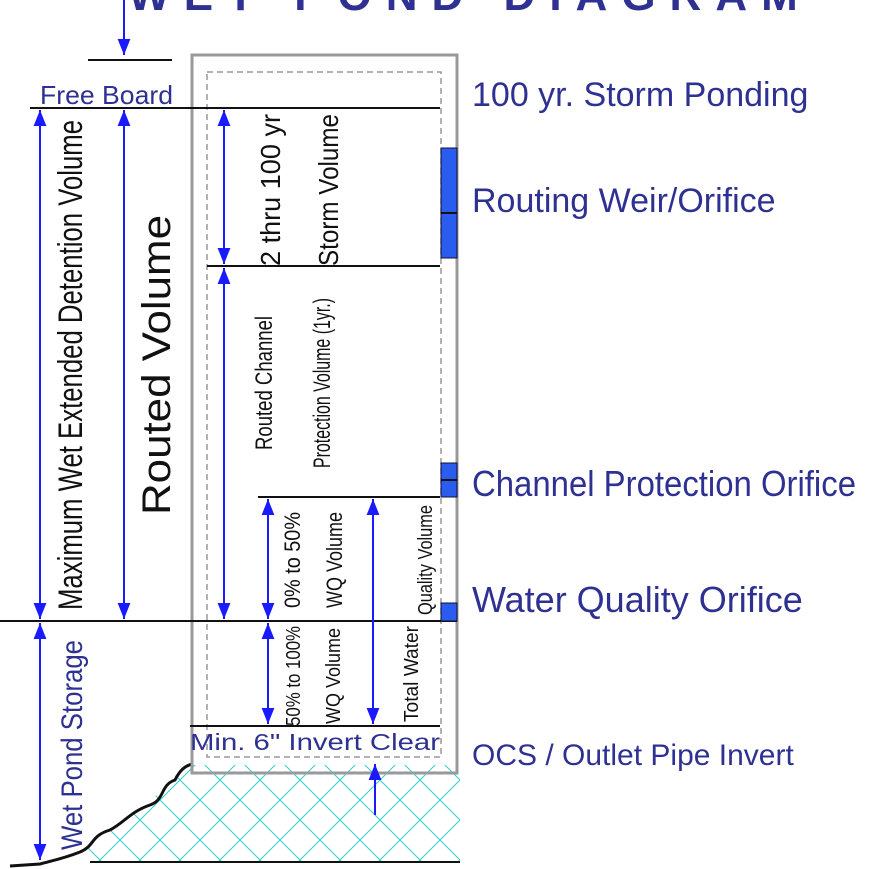 Image resolution: width=878 pixels, height=869 pixels. What do you see at coordinates (470, 10) in the screenshot?
I see `title: WET POND DIAGRAM` at bounding box center [470, 10].